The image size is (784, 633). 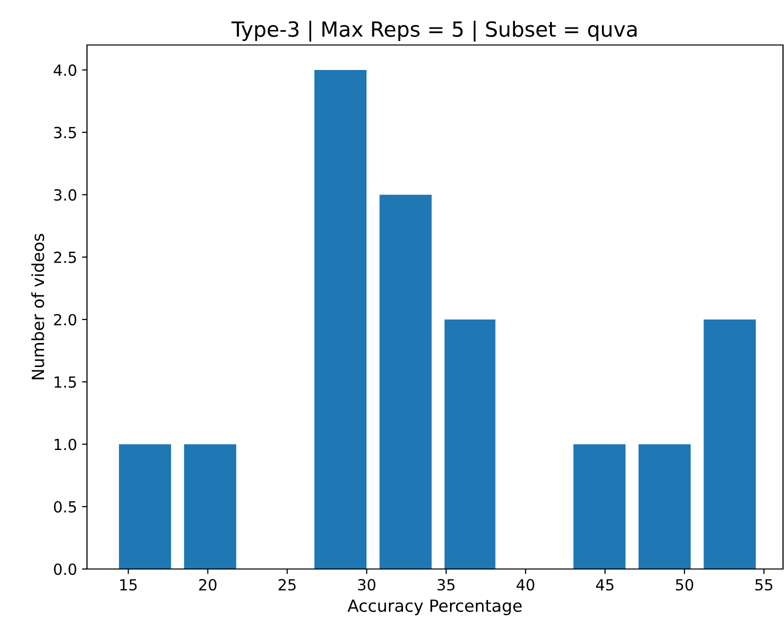 What do you see at coordinates (434, 31) in the screenshot?
I see `chart-title: Type-3 | Max Reps = 5 | Subset = quva` at bounding box center [434, 31].